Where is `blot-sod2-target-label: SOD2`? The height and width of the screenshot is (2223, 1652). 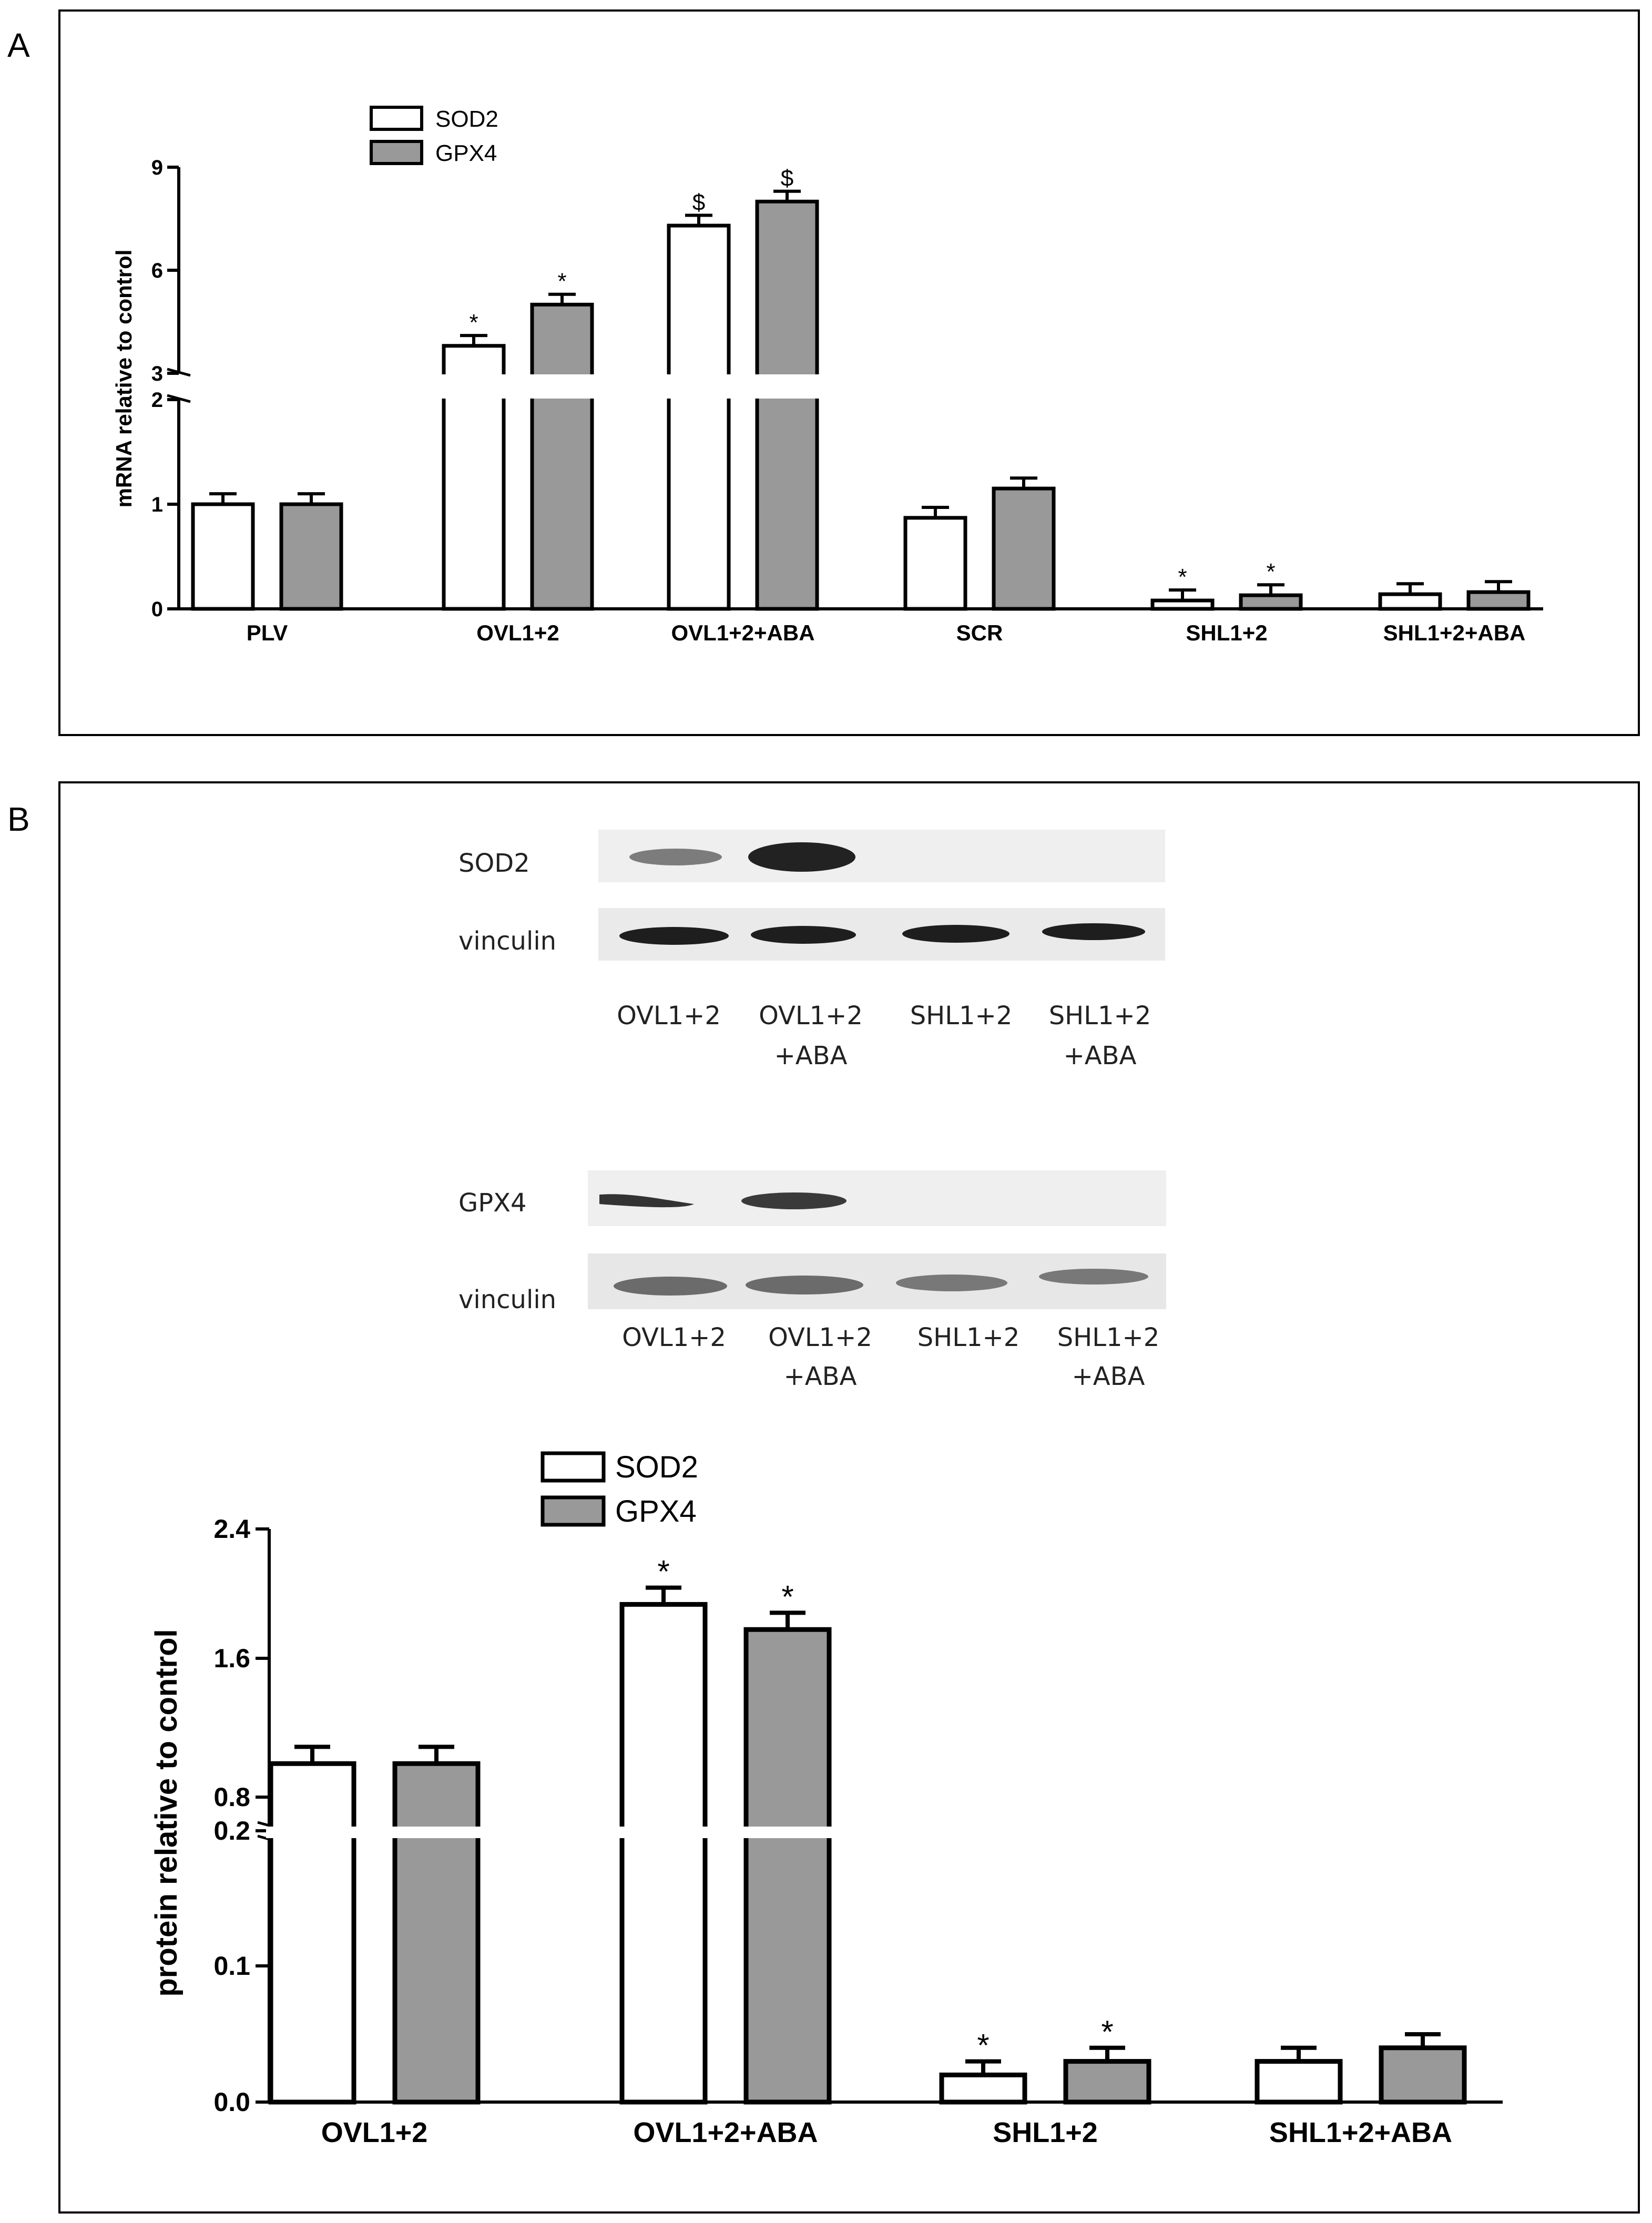
blot-sod2-target-label: SOD2 is located at coordinates (494, 863).